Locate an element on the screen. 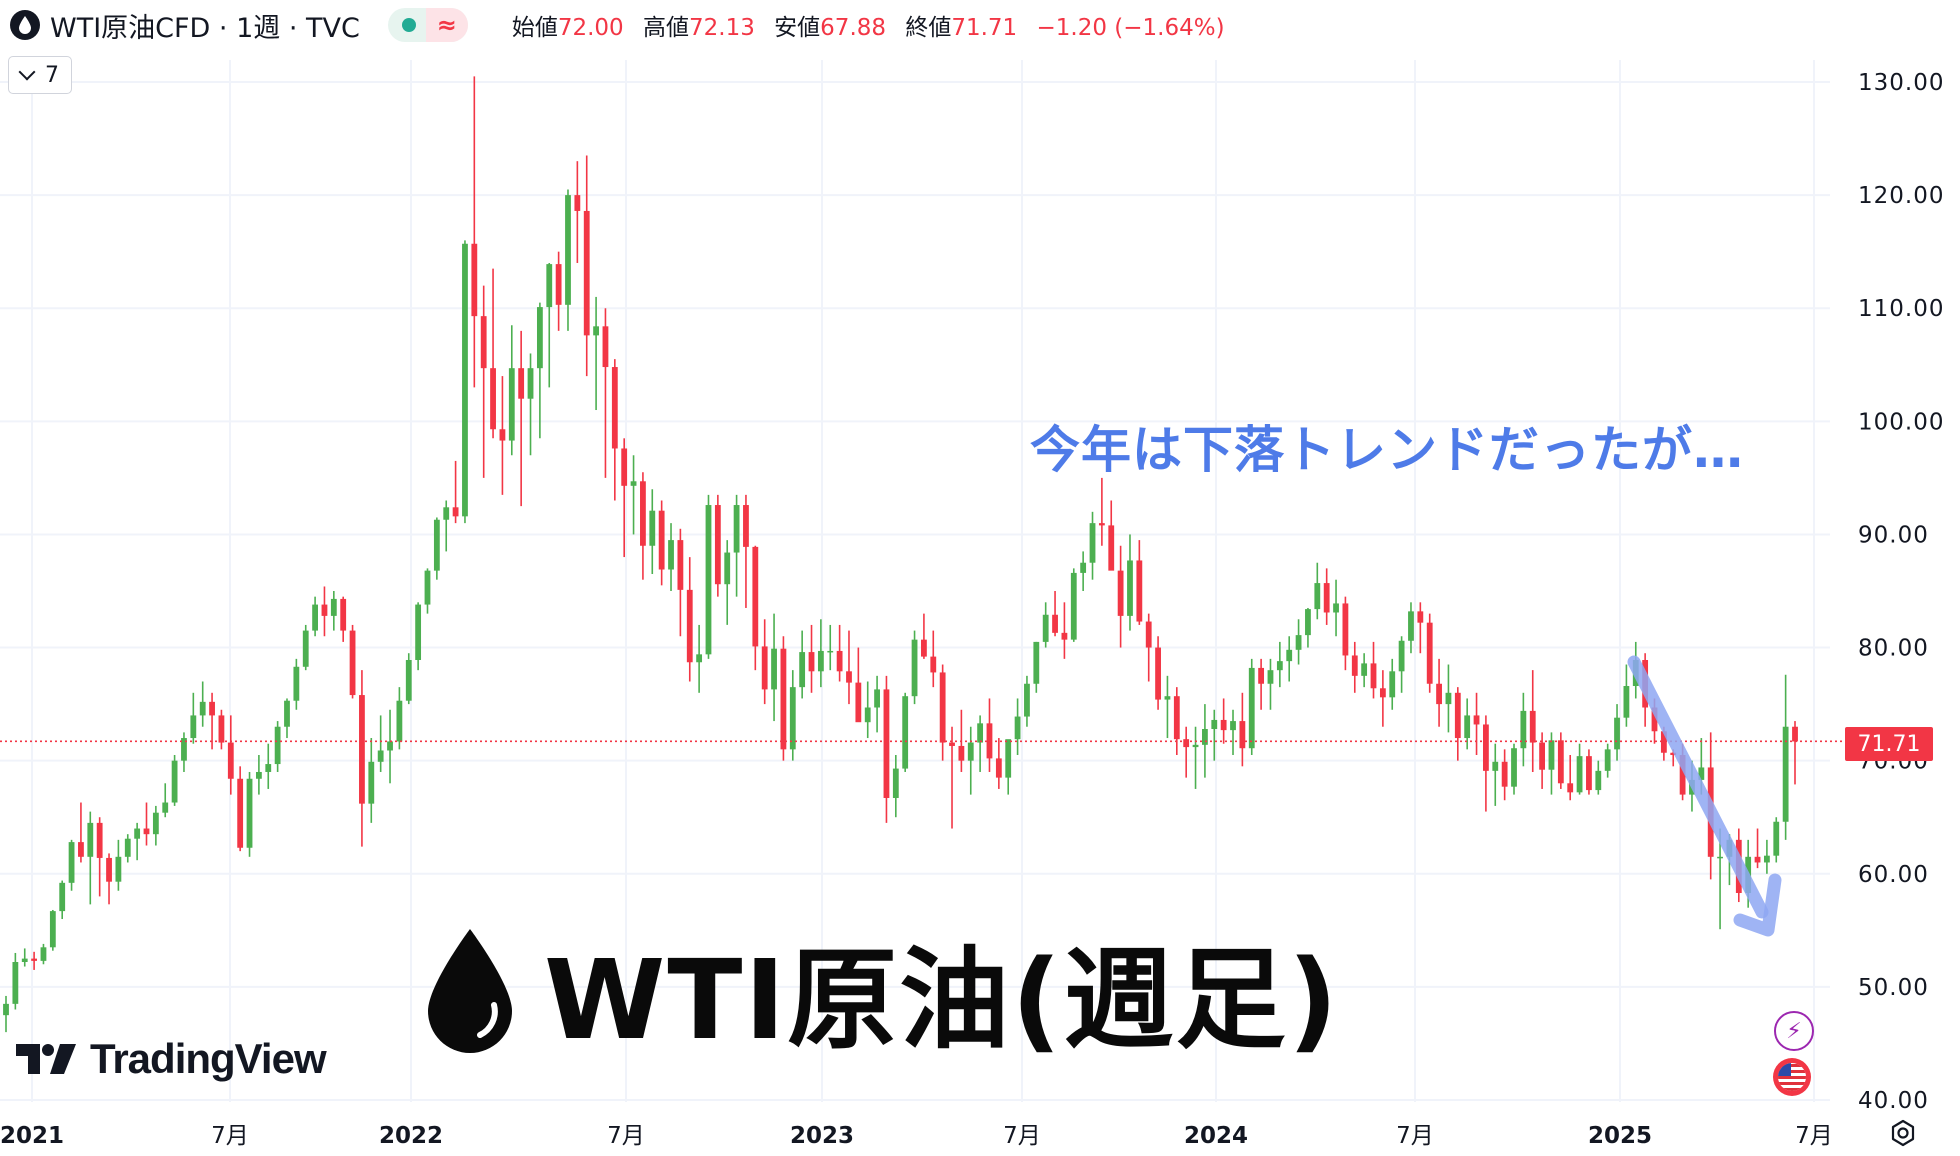  low-label: 安値 is located at coordinates (797, 28).